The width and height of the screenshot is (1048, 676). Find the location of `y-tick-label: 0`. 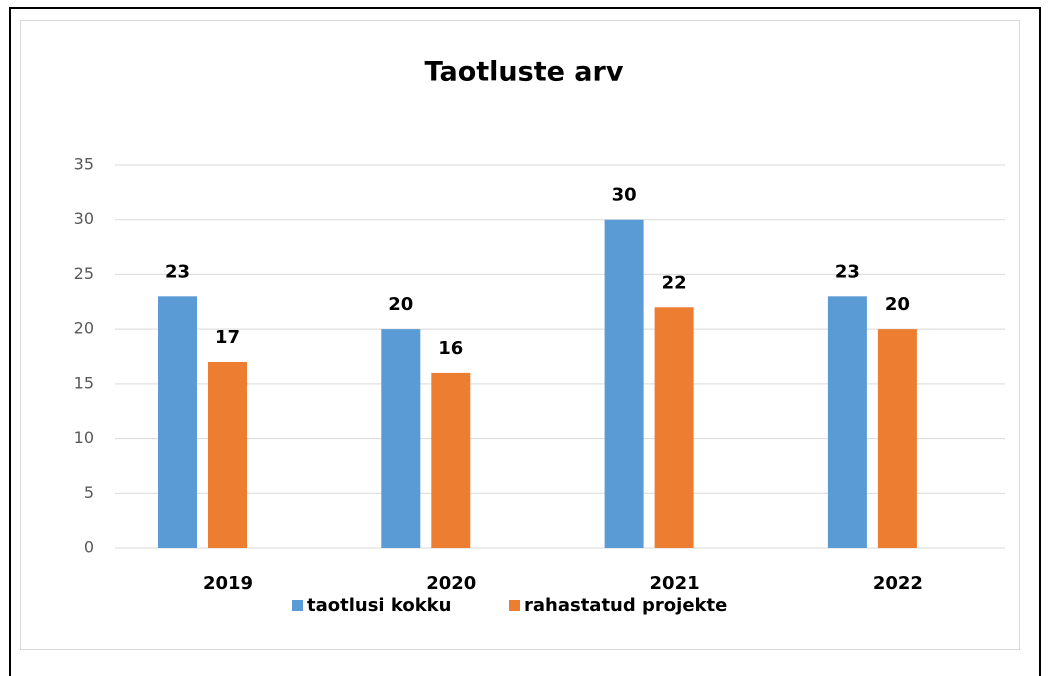

y-tick-label: 0 is located at coordinates (89, 547).